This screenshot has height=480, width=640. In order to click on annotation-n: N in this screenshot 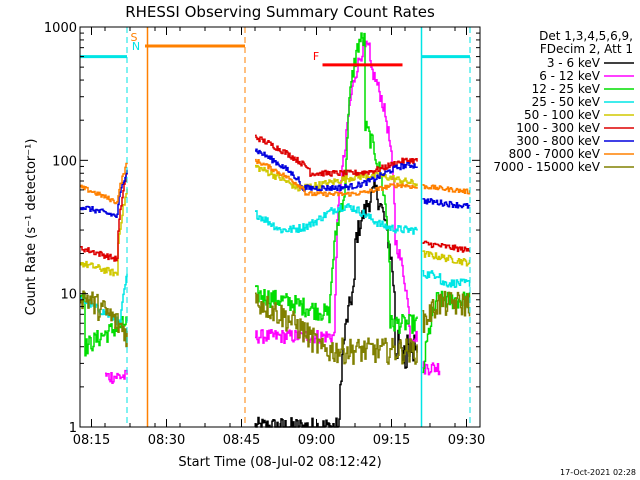, I will do `click(136, 46)`.